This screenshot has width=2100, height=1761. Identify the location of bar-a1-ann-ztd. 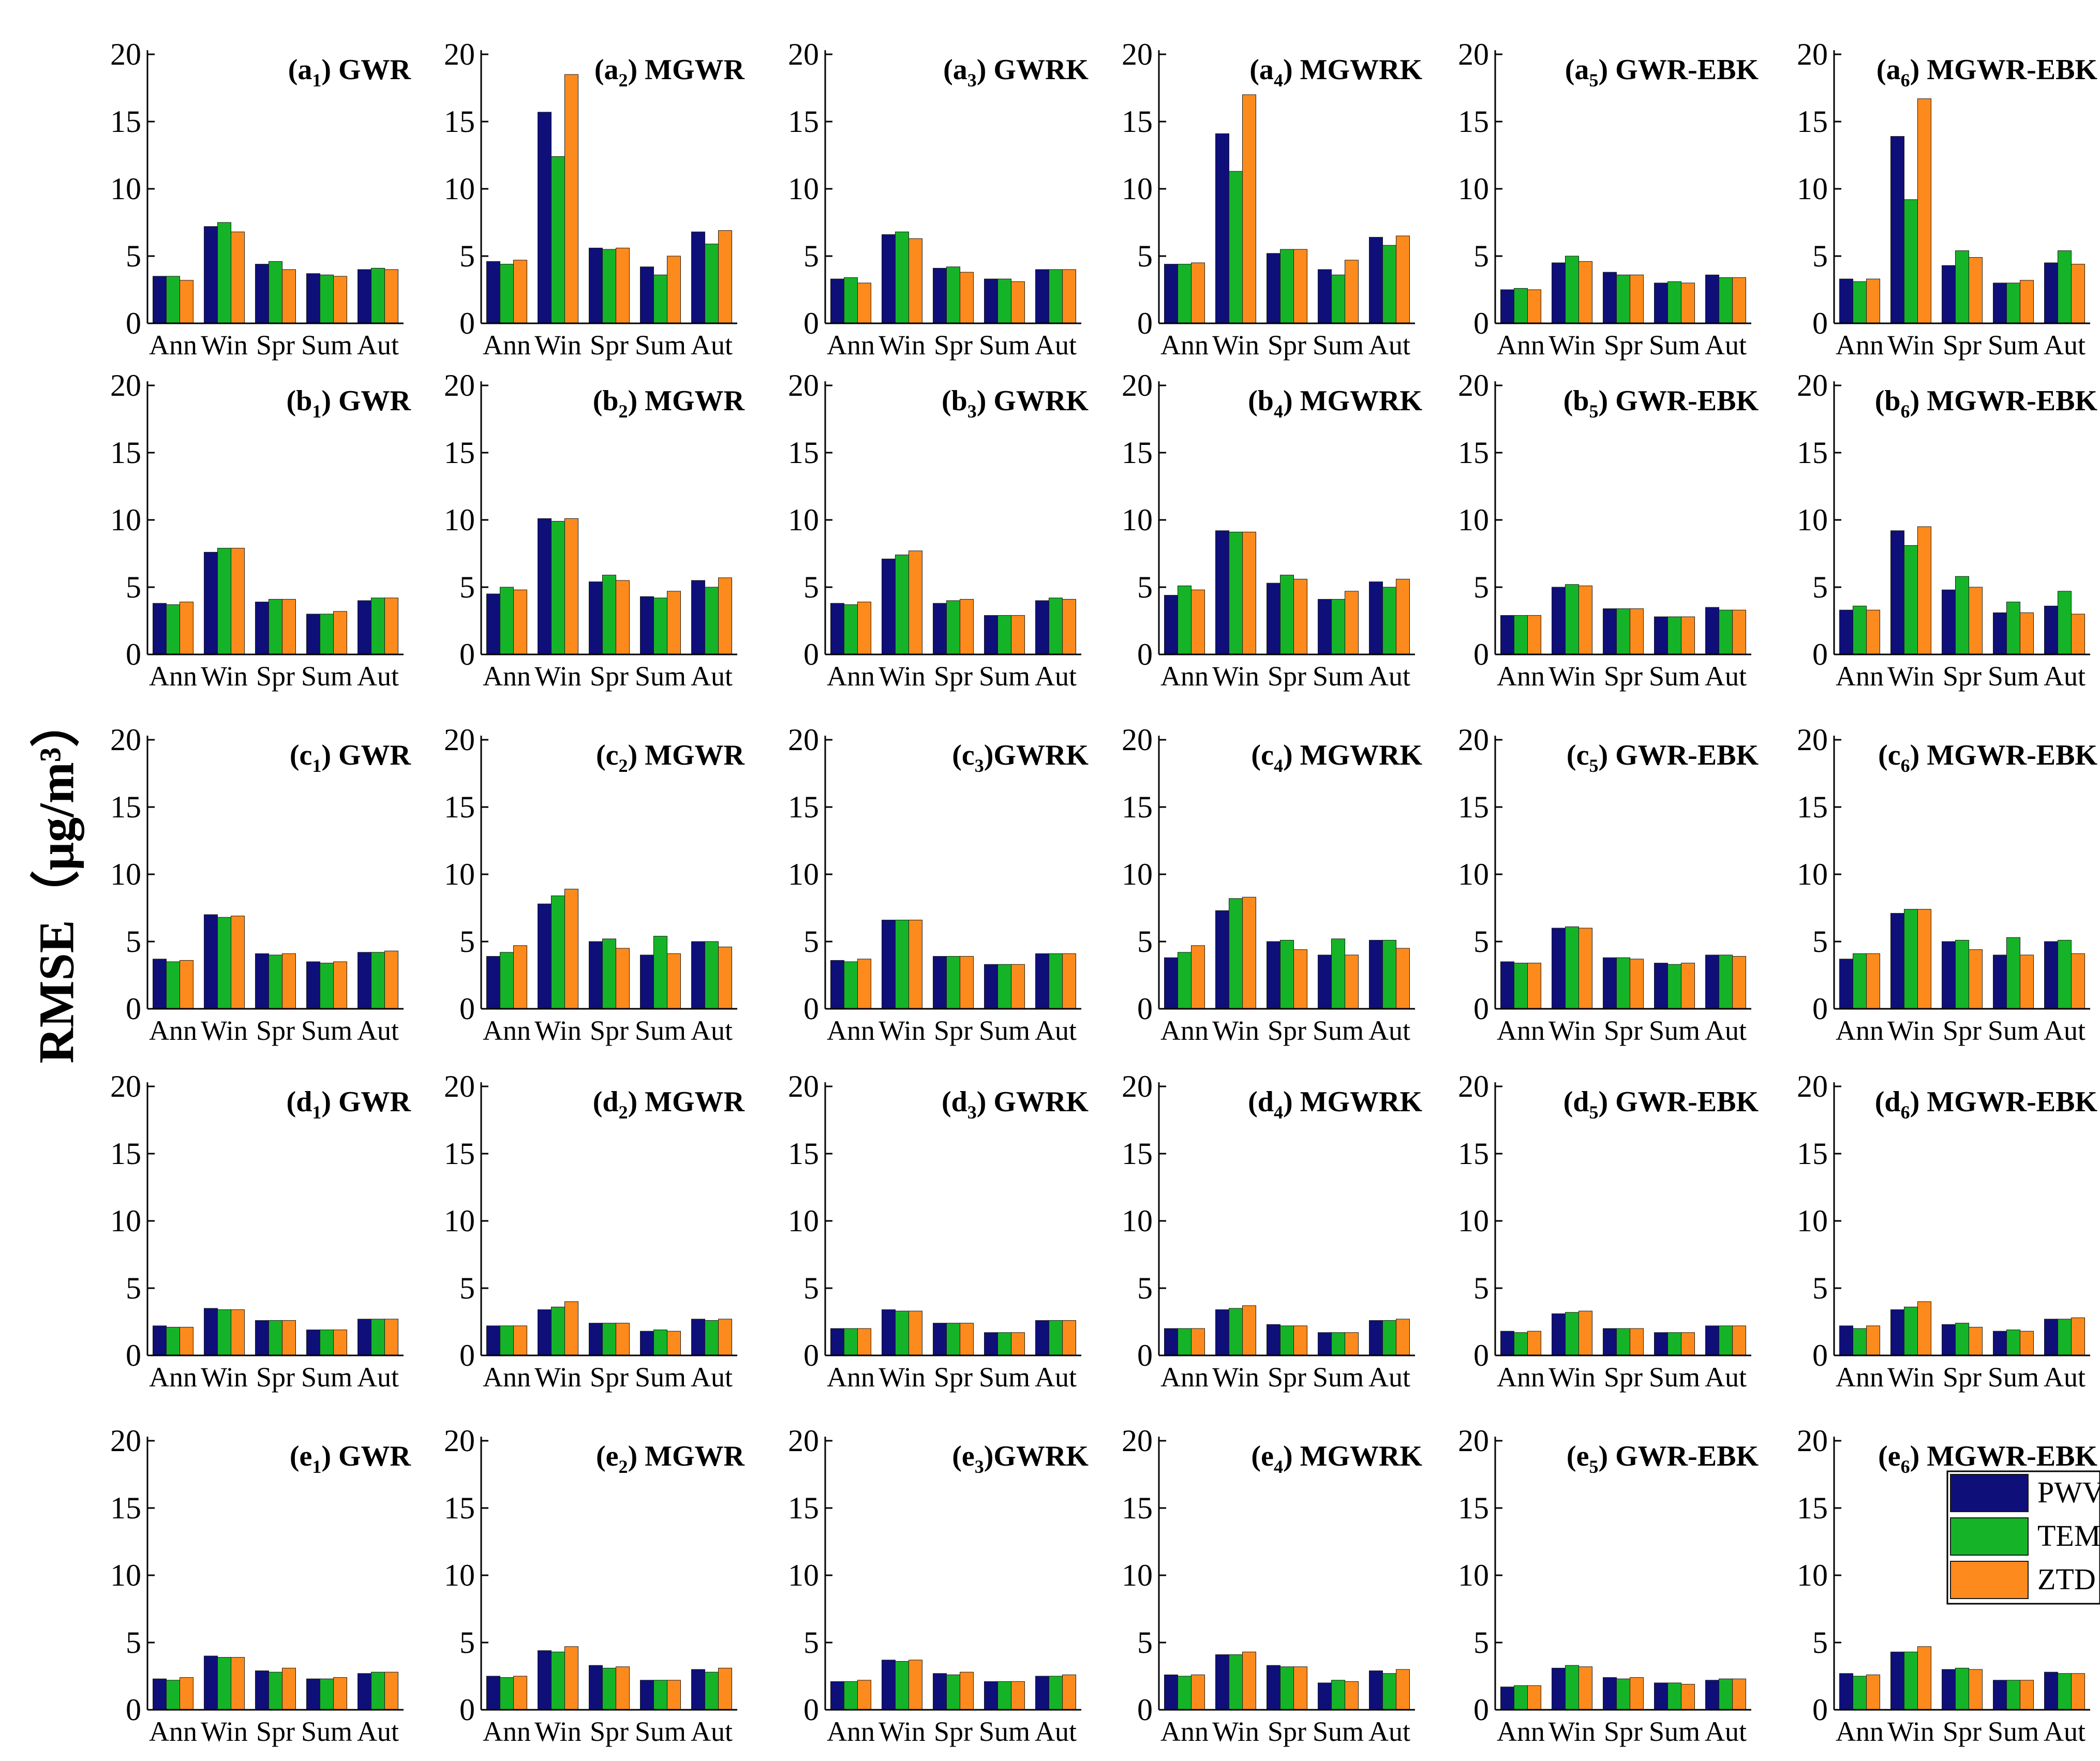
(186, 302).